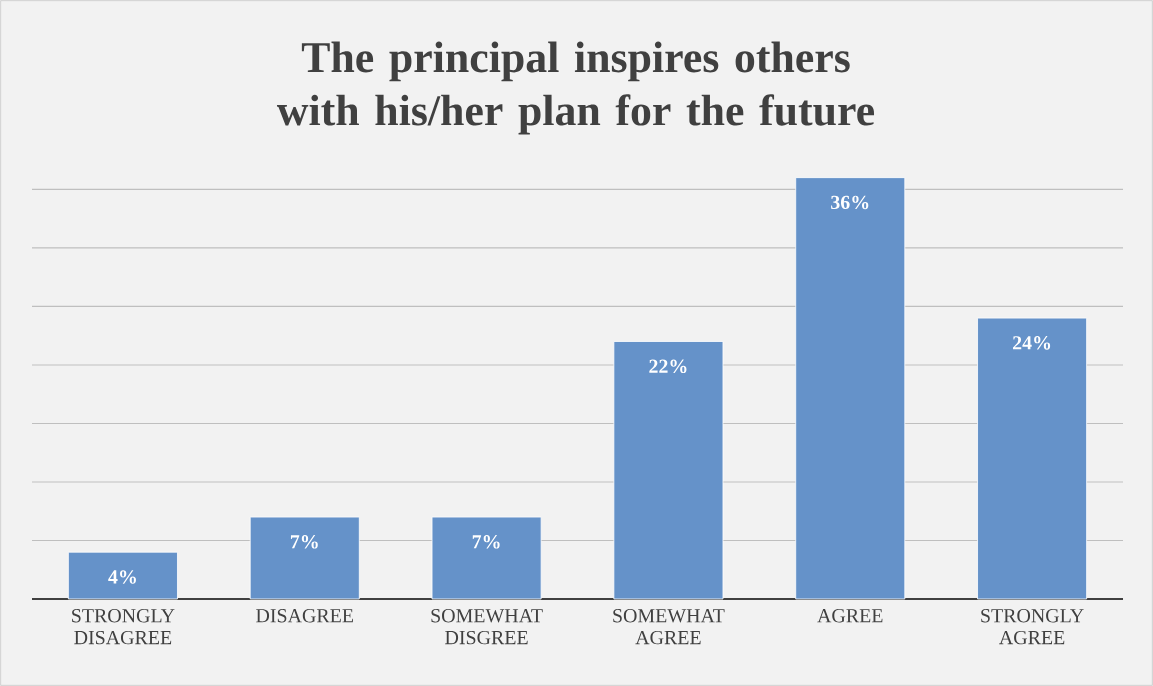  I want to click on x-tick-label: DISAGREE, so click(304, 616).